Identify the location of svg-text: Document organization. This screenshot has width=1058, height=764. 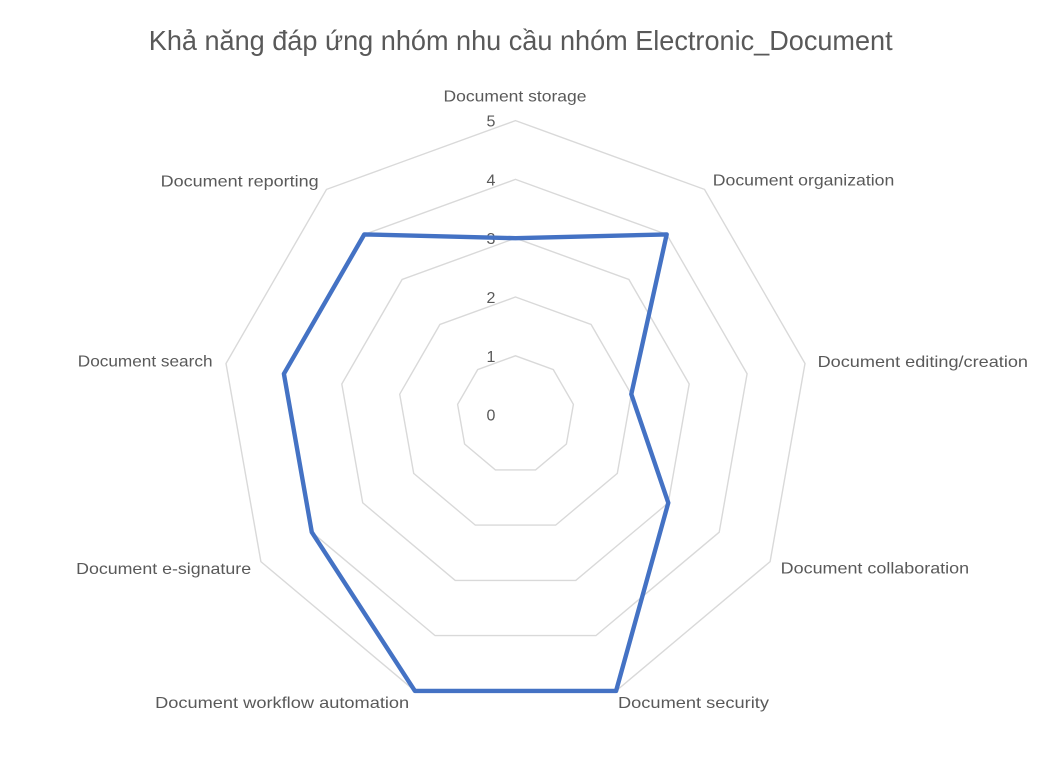
(804, 180).